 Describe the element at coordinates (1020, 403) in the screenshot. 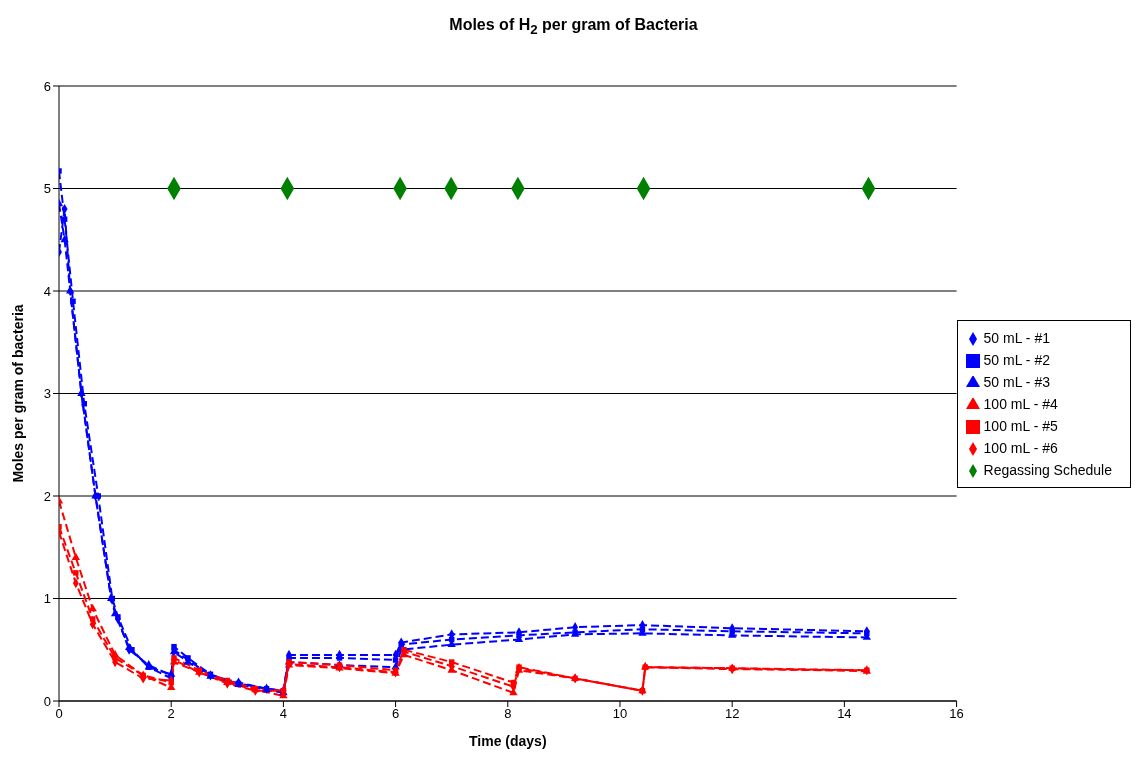

I see `legend-label: 100 mL - #4` at that location.